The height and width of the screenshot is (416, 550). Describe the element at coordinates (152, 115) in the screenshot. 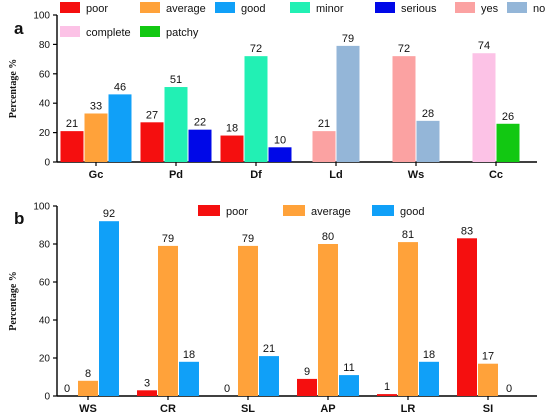

I see `data-label: 27` at that location.